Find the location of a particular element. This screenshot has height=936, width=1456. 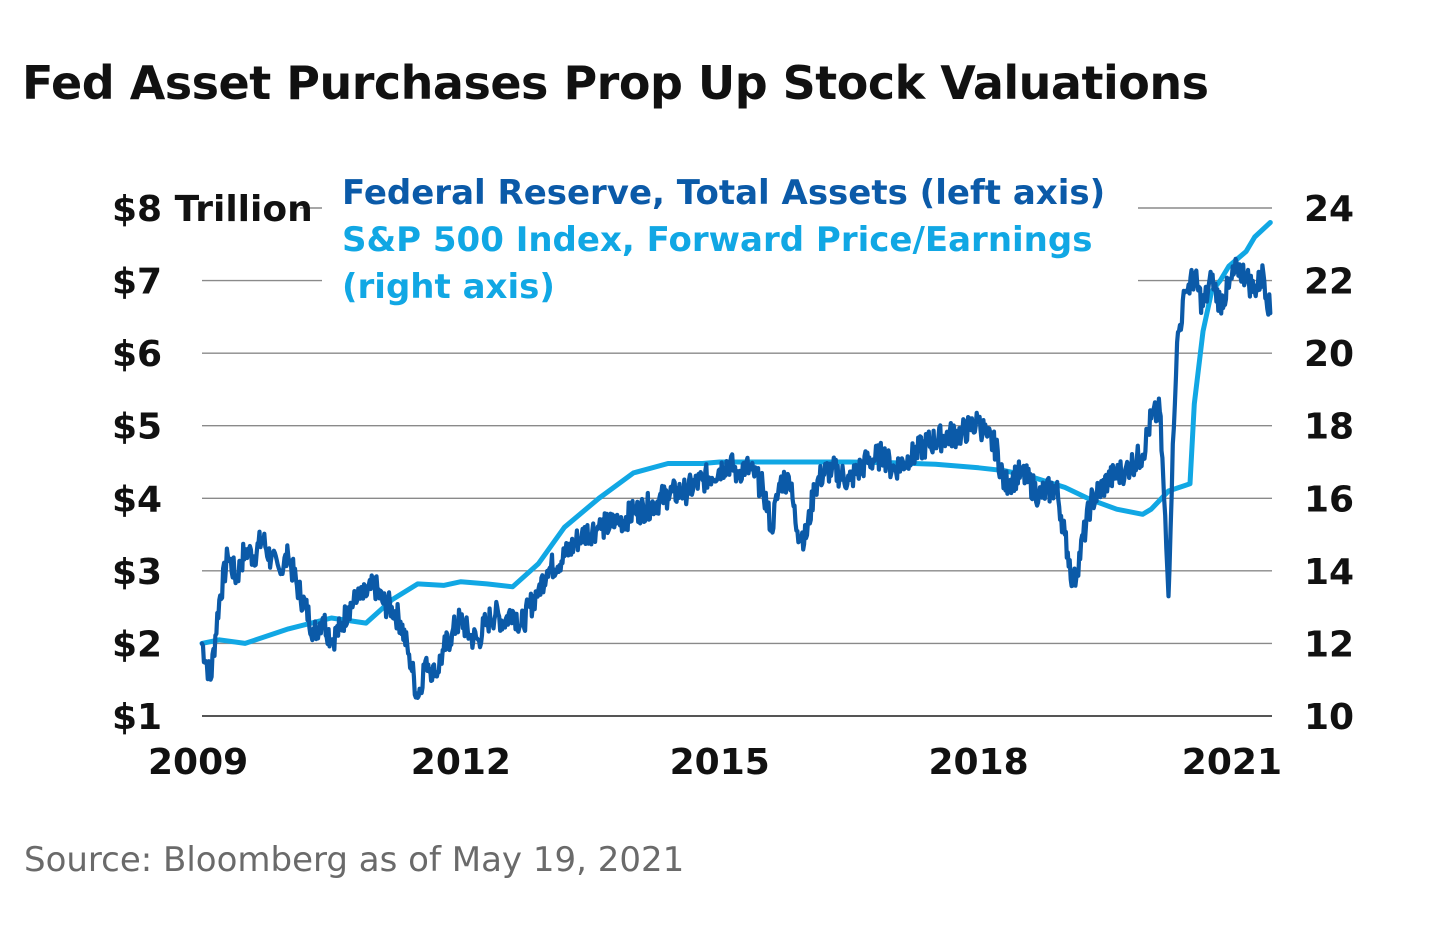

left-tick-label: $1 is located at coordinates (137, 717).